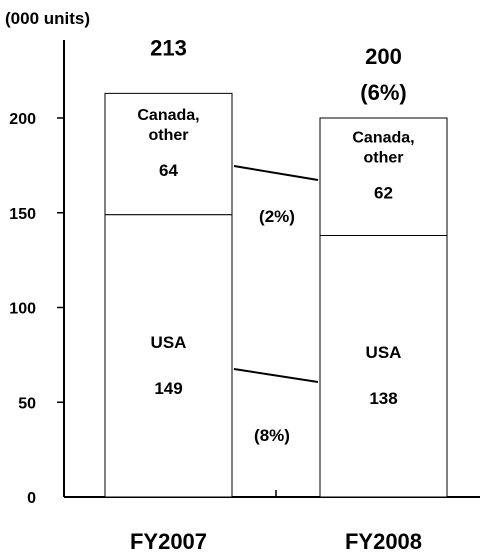  What do you see at coordinates (31, 498) in the screenshot?
I see `y-tick-label: 0` at bounding box center [31, 498].